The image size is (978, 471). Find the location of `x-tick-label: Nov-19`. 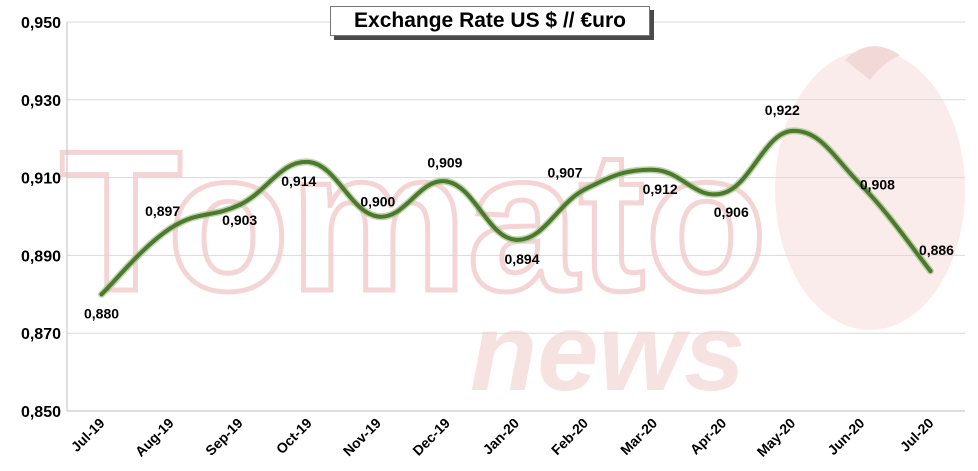

x-tick-label: Nov-19 is located at coordinates (362, 437).